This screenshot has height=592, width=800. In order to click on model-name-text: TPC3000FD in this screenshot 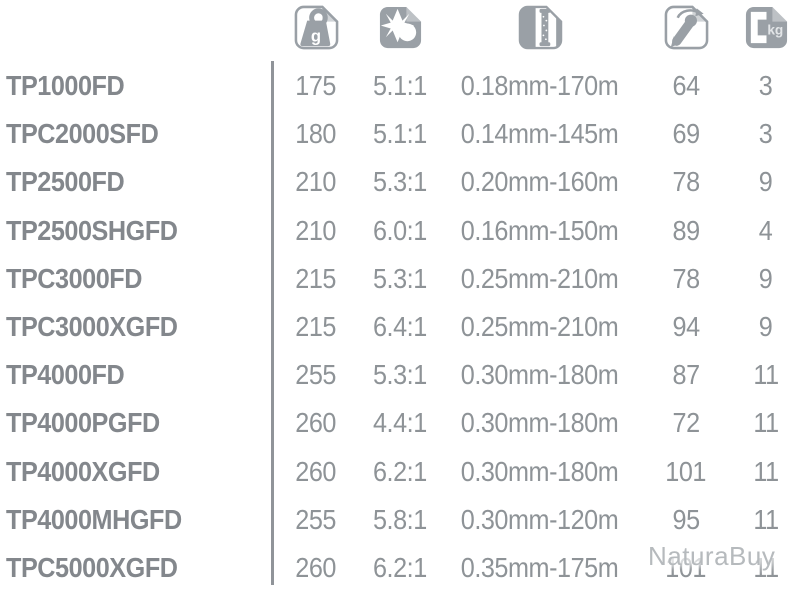, I will do `click(74, 278)`.